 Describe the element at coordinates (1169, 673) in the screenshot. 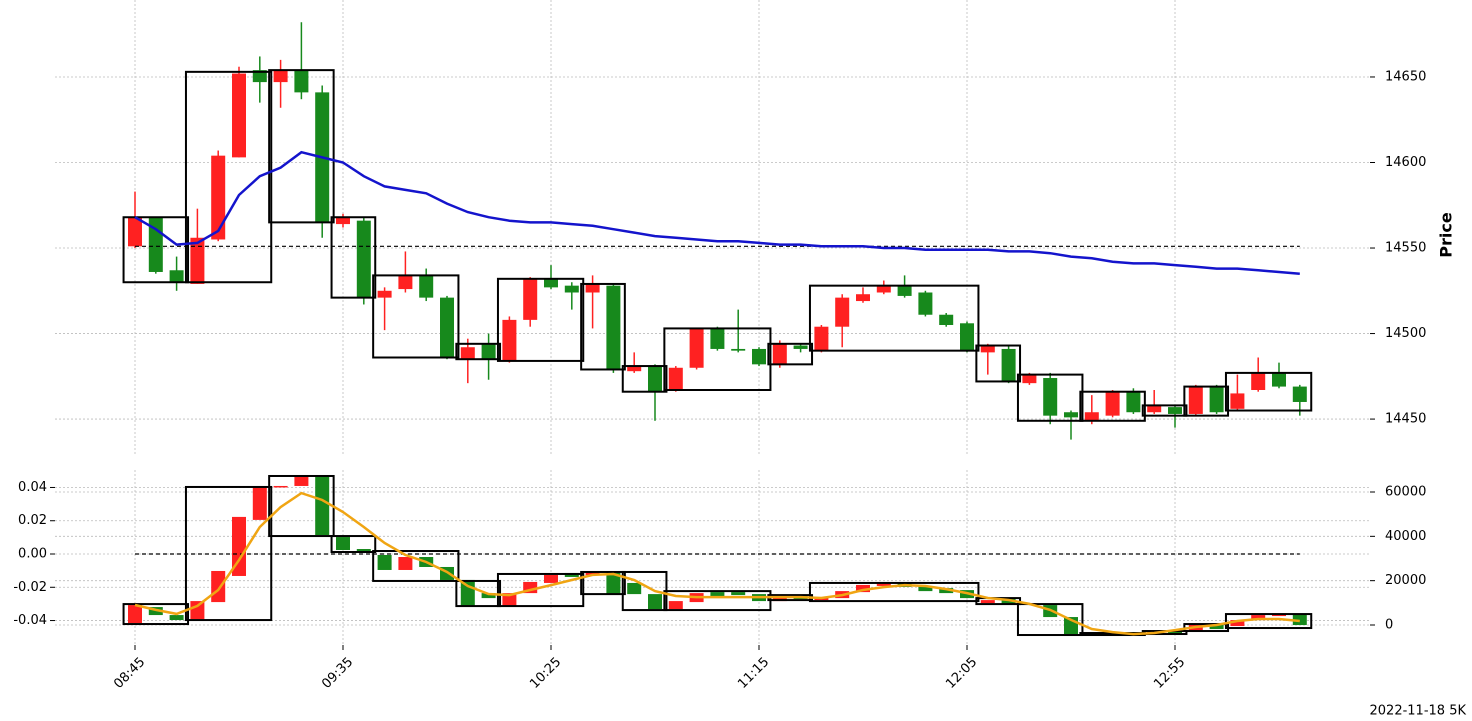

I see `x-tick-label: 12:55` at that location.